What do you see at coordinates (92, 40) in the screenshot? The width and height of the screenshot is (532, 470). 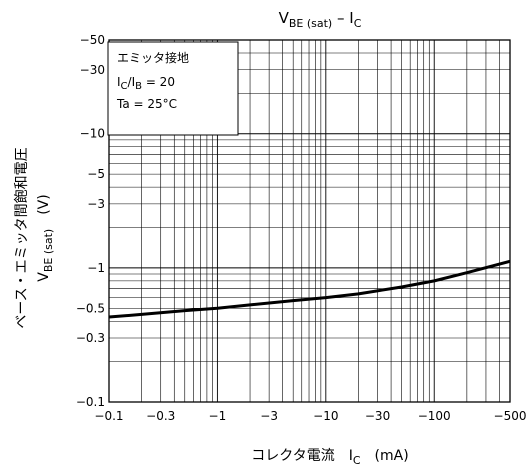 I see `y-tick-label: −50` at bounding box center [92, 40].